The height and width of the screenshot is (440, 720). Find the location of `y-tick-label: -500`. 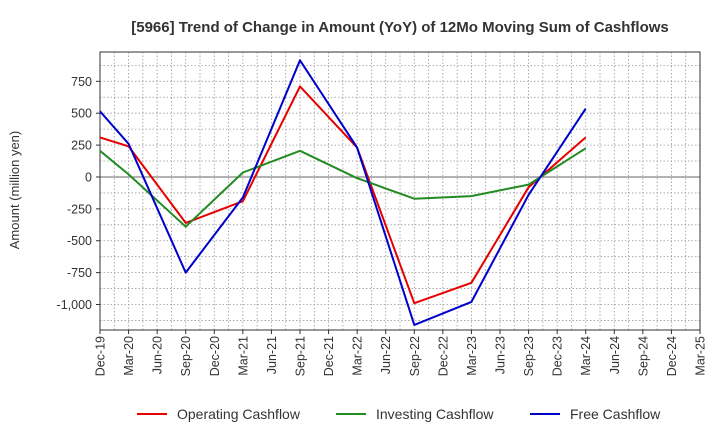

y-tick-label: -500 is located at coordinates (79, 241).